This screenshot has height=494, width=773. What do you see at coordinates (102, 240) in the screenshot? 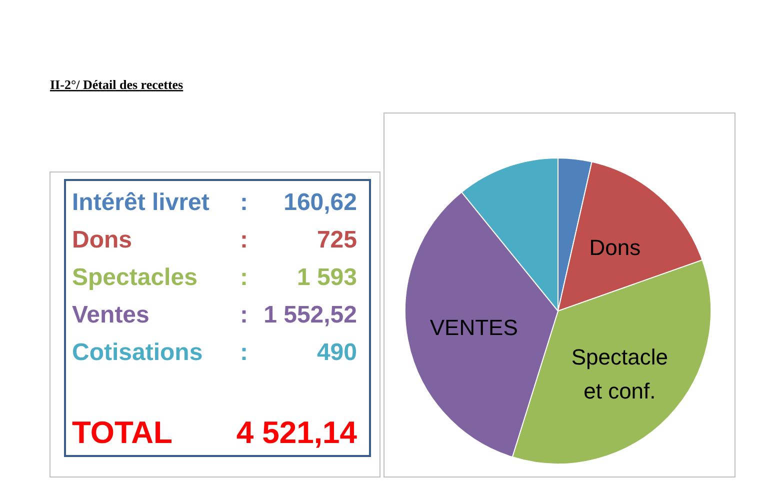
I see `category-label: Dons` at bounding box center [102, 240].